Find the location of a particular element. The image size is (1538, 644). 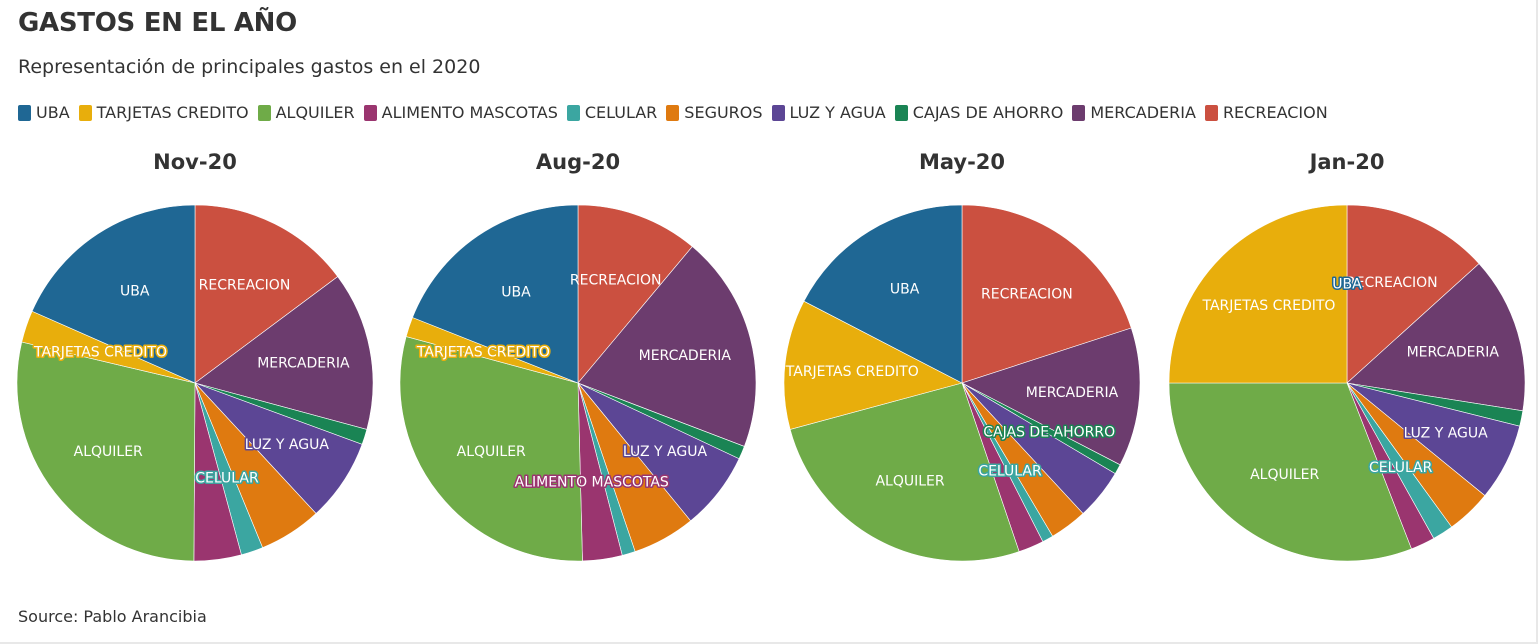

legend-label: ALIMENTO MASCOTAS is located at coordinates (469, 112).